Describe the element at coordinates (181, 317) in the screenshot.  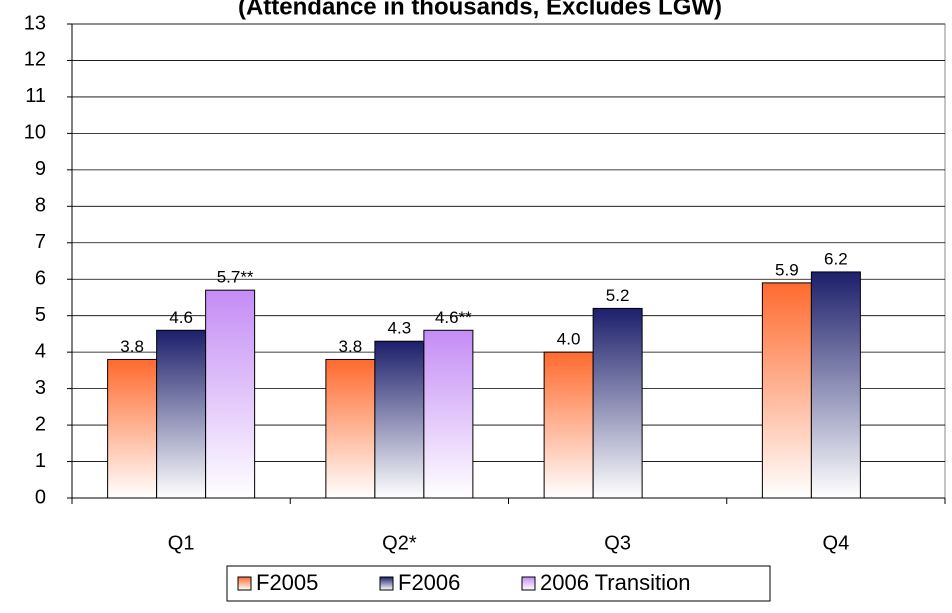
I see `value-label: 4.6` at that location.